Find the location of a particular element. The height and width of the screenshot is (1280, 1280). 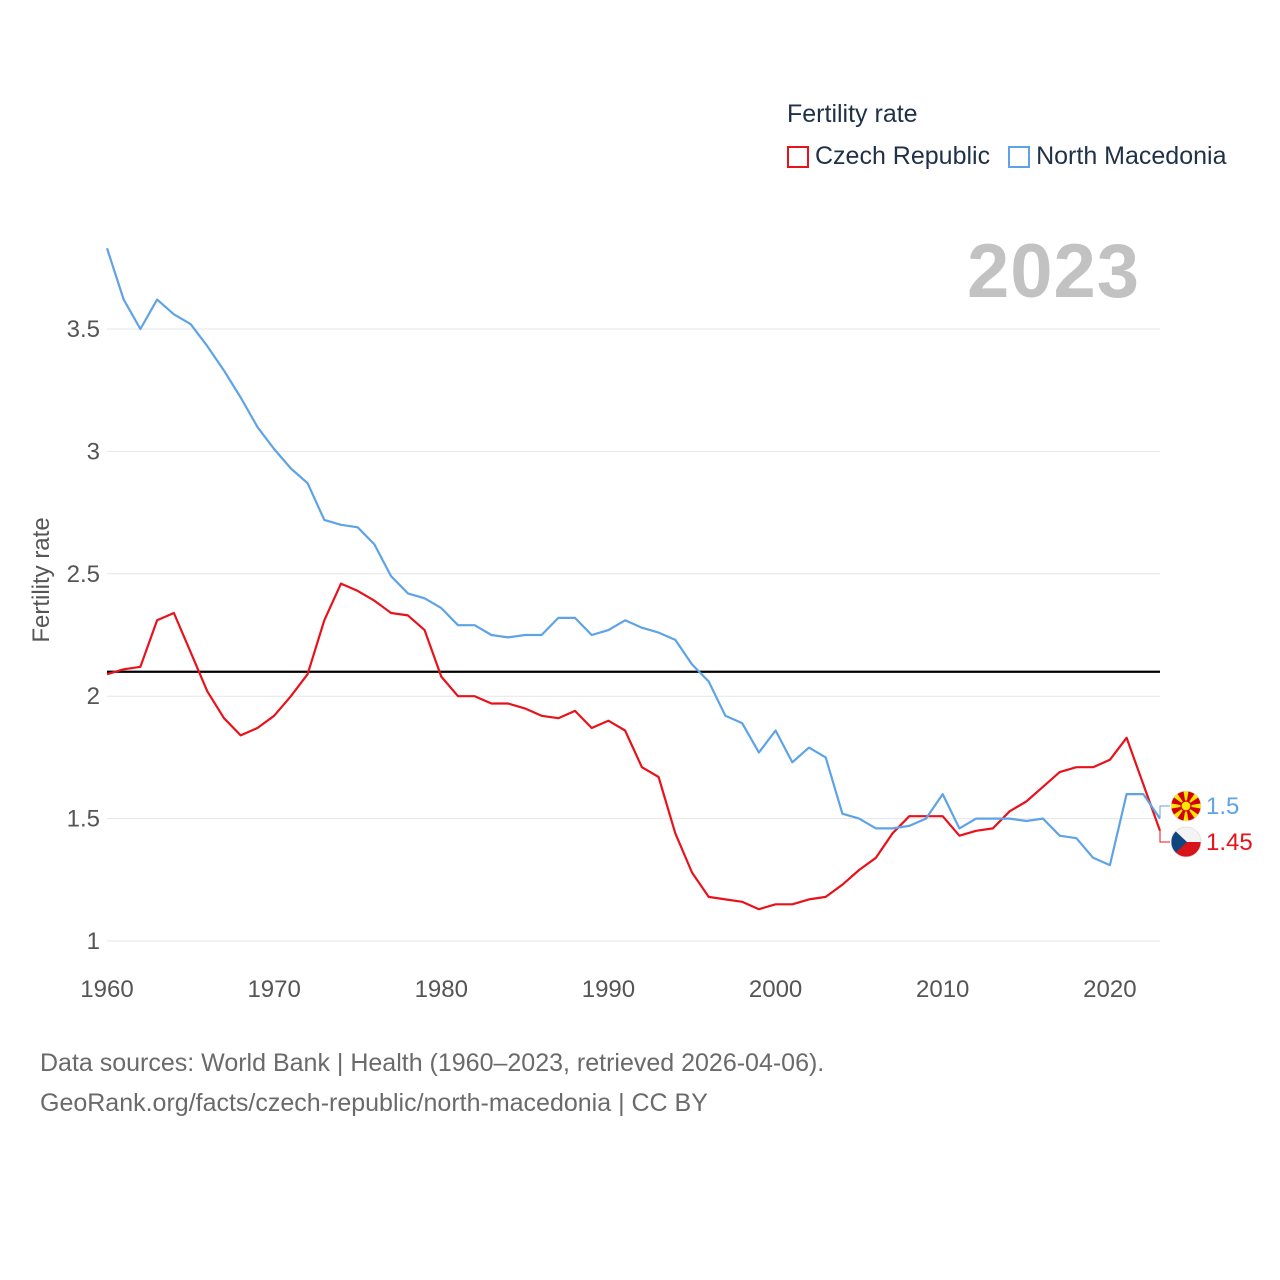

x-tick-label: 1990 is located at coordinates (608, 989).